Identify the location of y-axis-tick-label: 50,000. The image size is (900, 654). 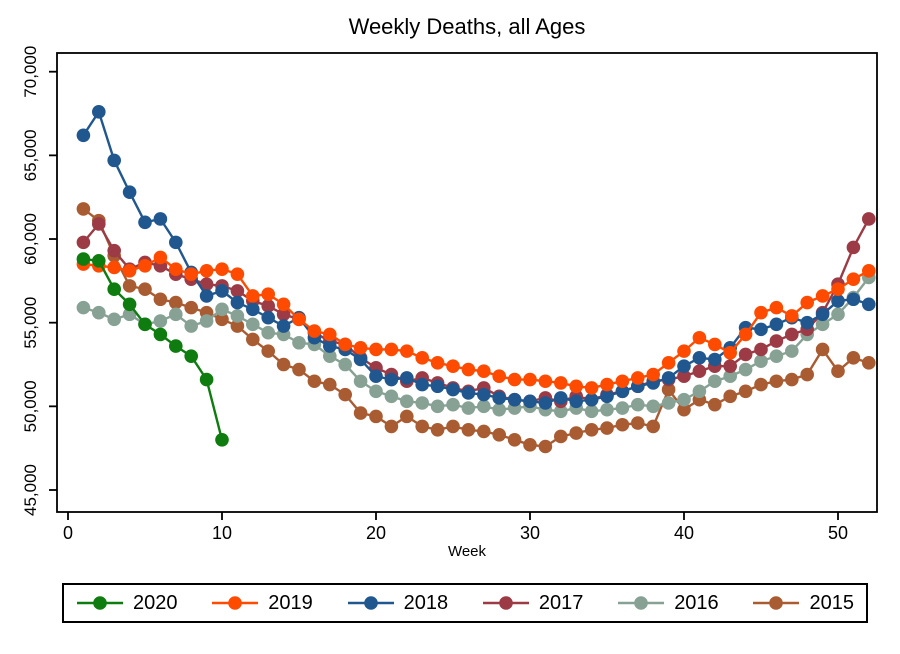
(30, 406).